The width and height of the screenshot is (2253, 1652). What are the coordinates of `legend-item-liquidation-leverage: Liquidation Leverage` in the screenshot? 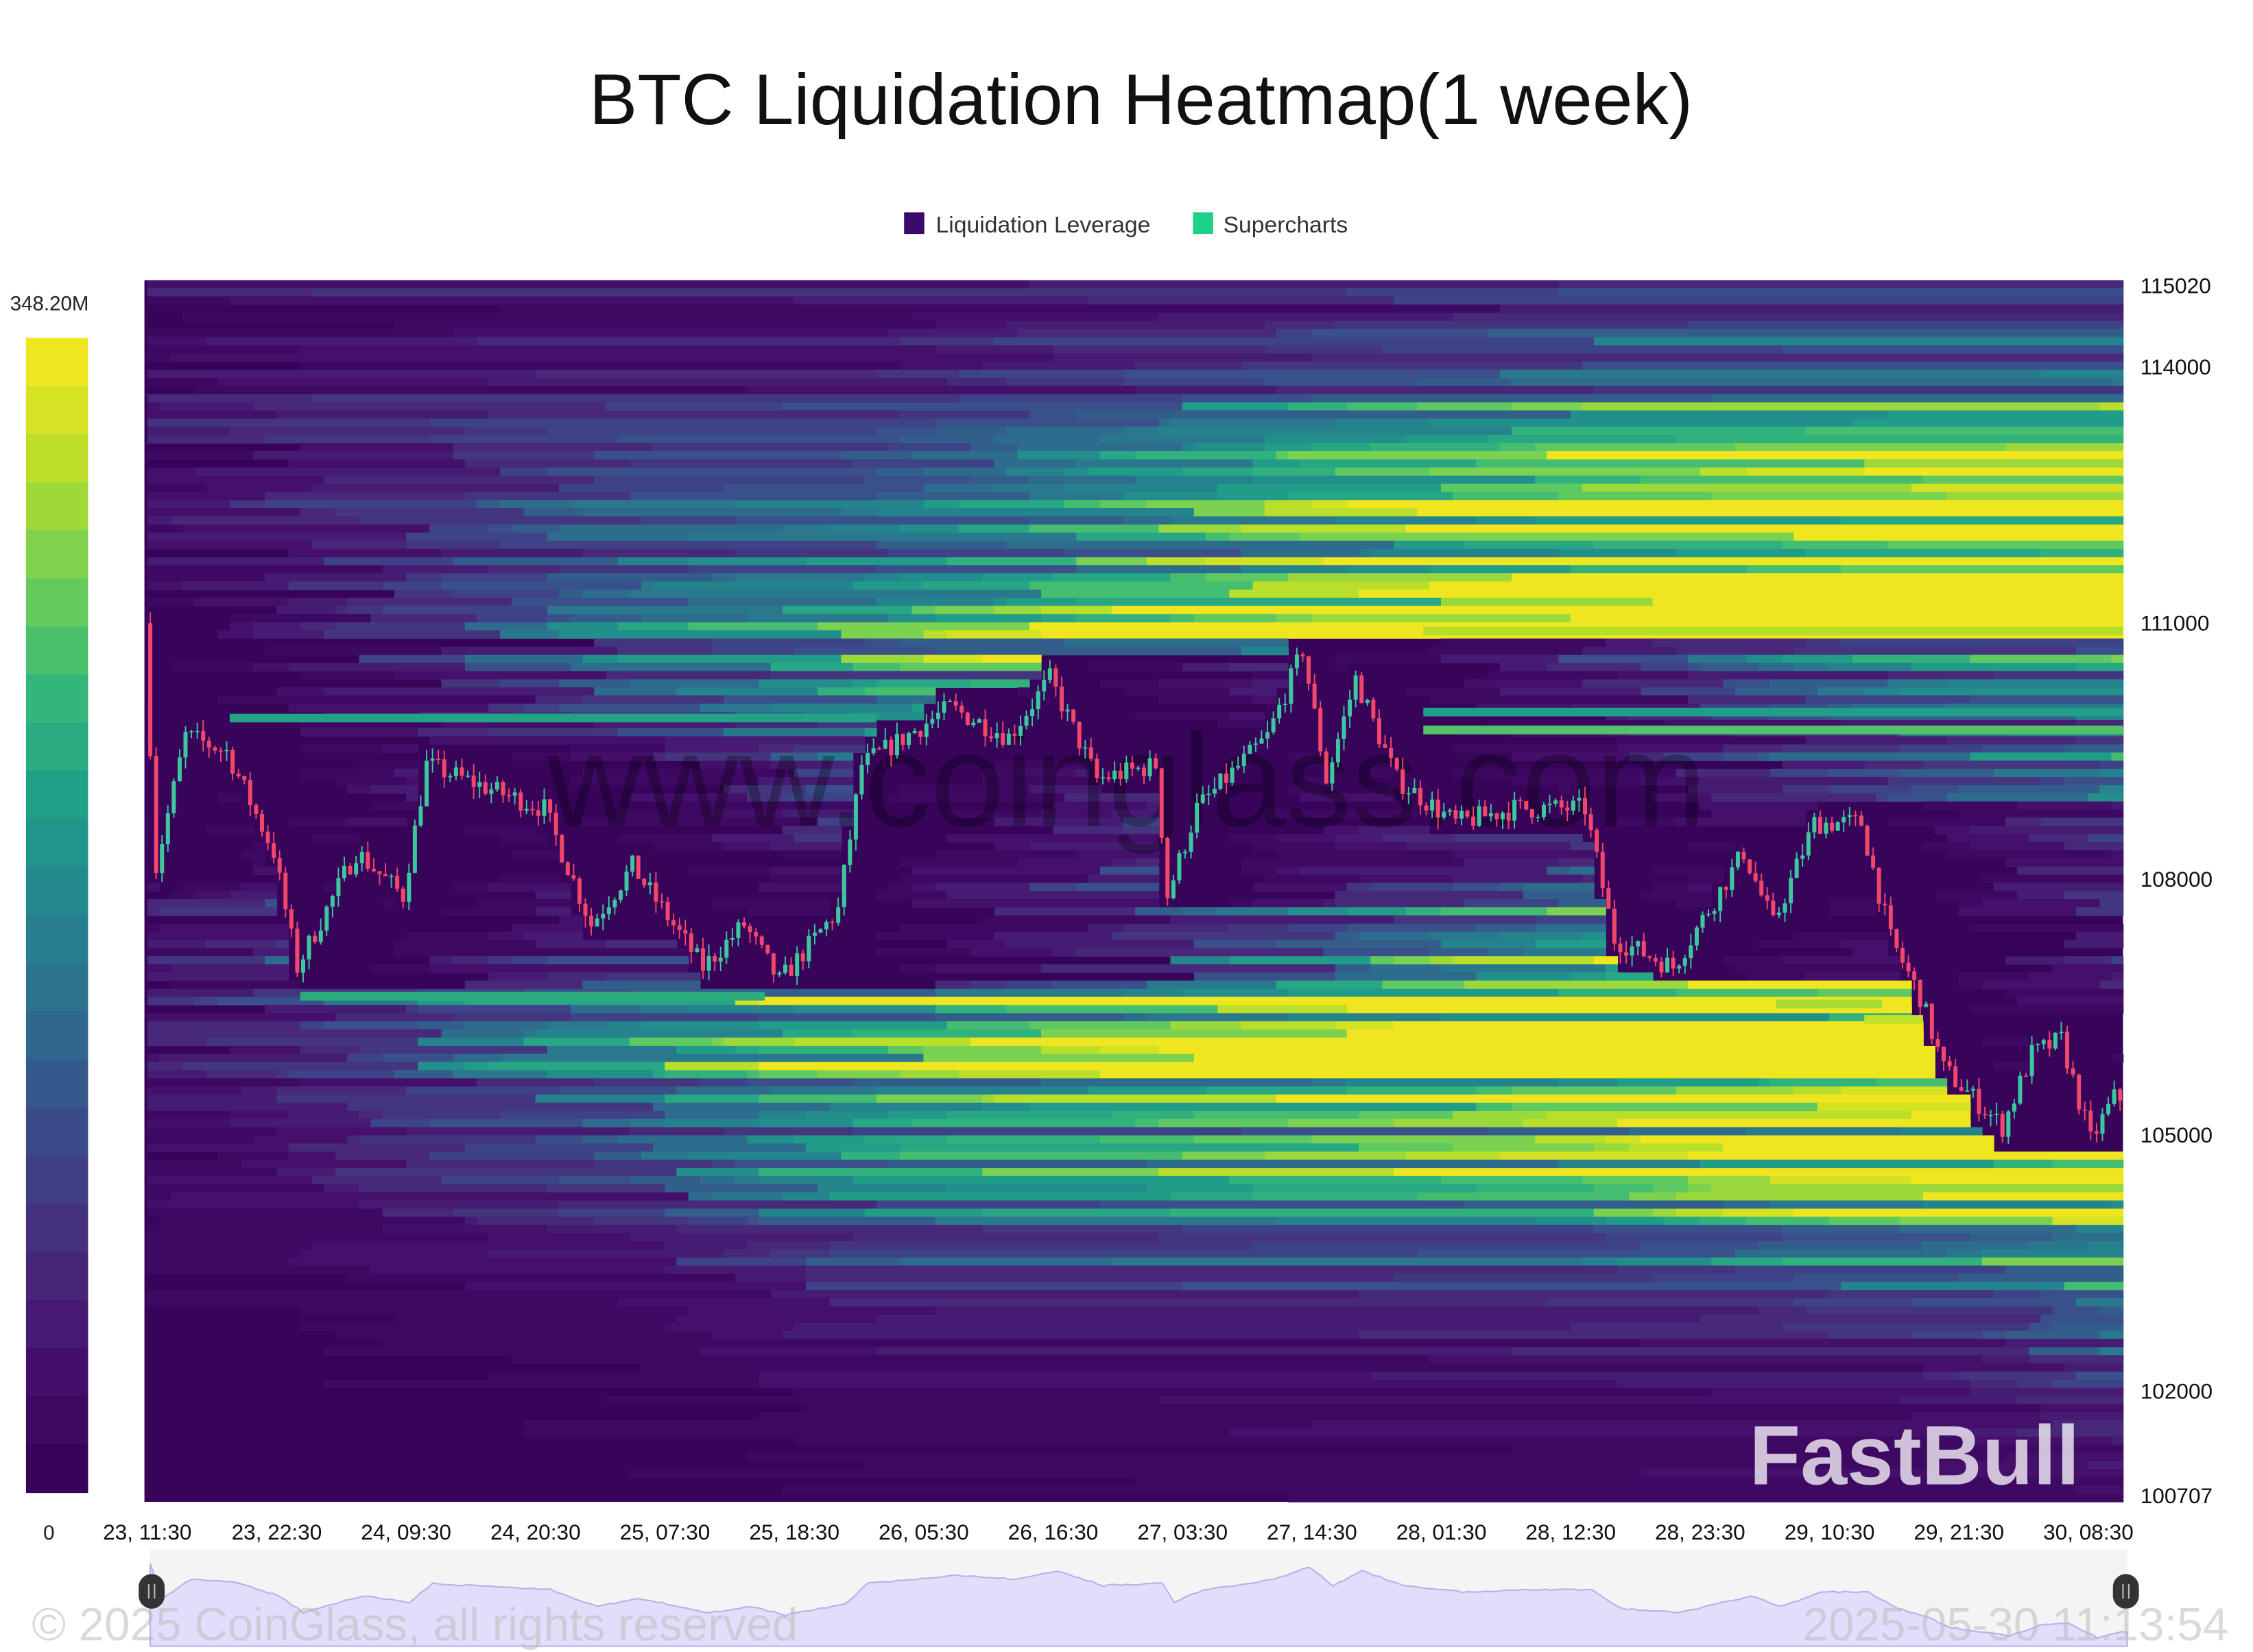 It's located at (1027, 225).